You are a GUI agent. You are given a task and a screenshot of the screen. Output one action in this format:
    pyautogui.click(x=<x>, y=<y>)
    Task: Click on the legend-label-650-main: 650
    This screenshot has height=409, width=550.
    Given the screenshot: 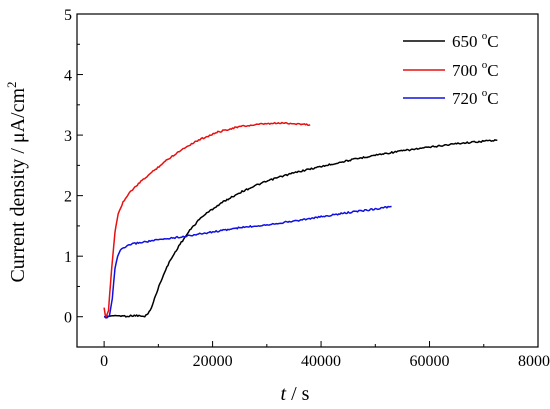 What is the action you would take?
    pyautogui.click(x=467, y=41)
    